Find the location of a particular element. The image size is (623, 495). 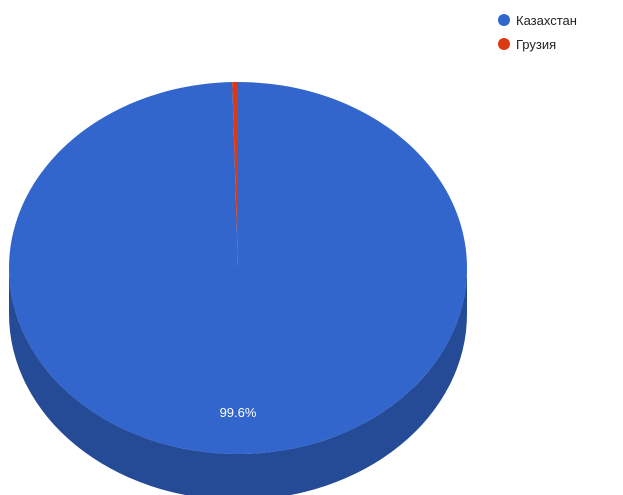

legend-marker-georgia is located at coordinates (504, 44).